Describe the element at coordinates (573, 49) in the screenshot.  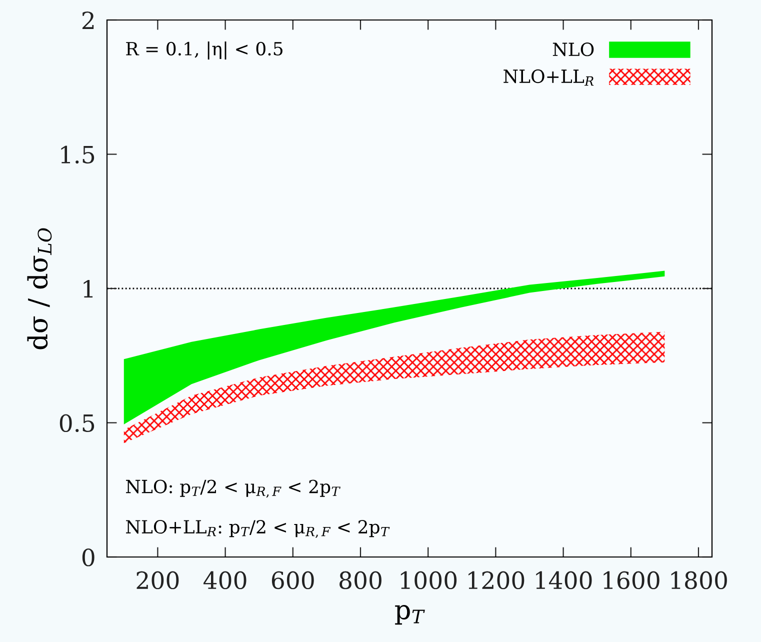
I see `legend-label: NLO` at that location.